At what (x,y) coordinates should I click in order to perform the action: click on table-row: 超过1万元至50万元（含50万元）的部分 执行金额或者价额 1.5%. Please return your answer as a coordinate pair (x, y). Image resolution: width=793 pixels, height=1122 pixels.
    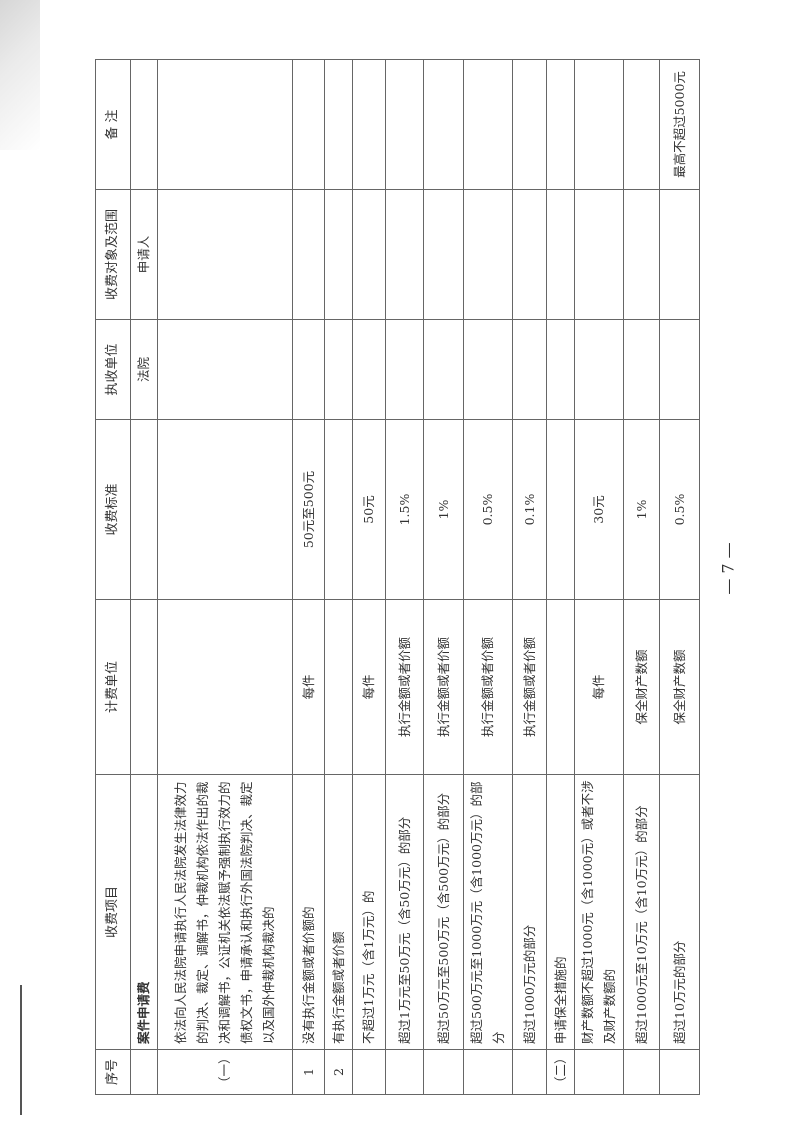
    Looking at the image, I should click on (404, 577).